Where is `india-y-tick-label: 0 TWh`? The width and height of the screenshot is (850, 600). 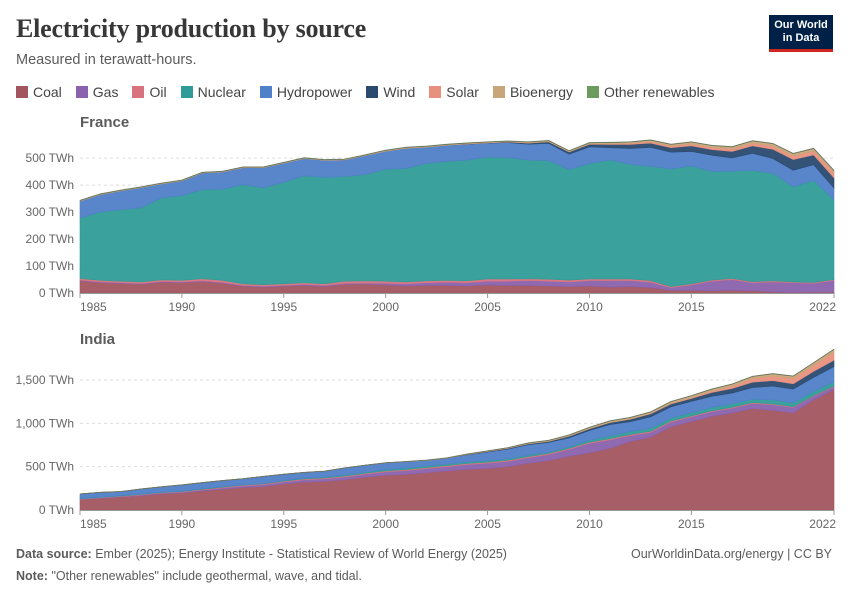
india-y-tick-label: 0 TWh is located at coordinates (56, 510).